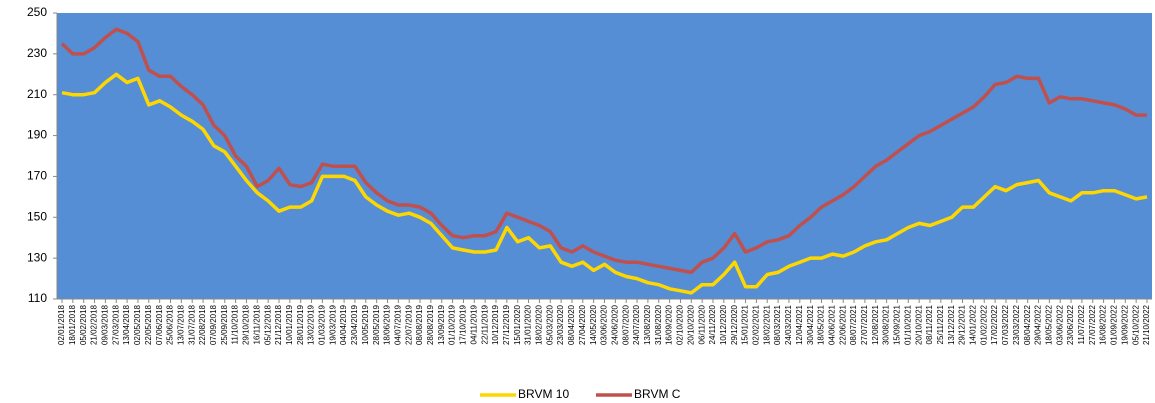 Image resolution: width=1155 pixels, height=403 pixels. I want to click on x-tick-label: 13/02/2019, so click(311, 324).